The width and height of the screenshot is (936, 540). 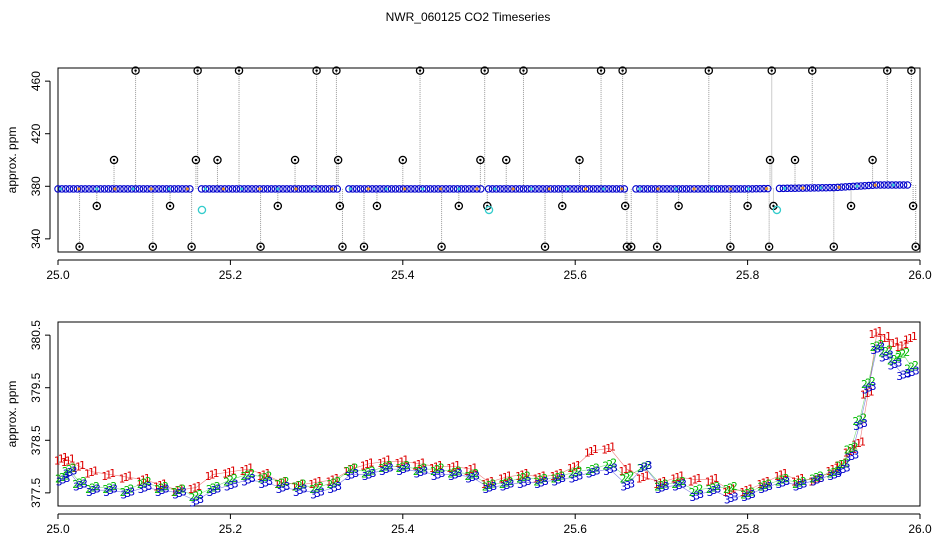 What do you see at coordinates (36, 440) in the screenshot?
I see `bottom-y-tick-label: 378.5` at bounding box center [36, 440].